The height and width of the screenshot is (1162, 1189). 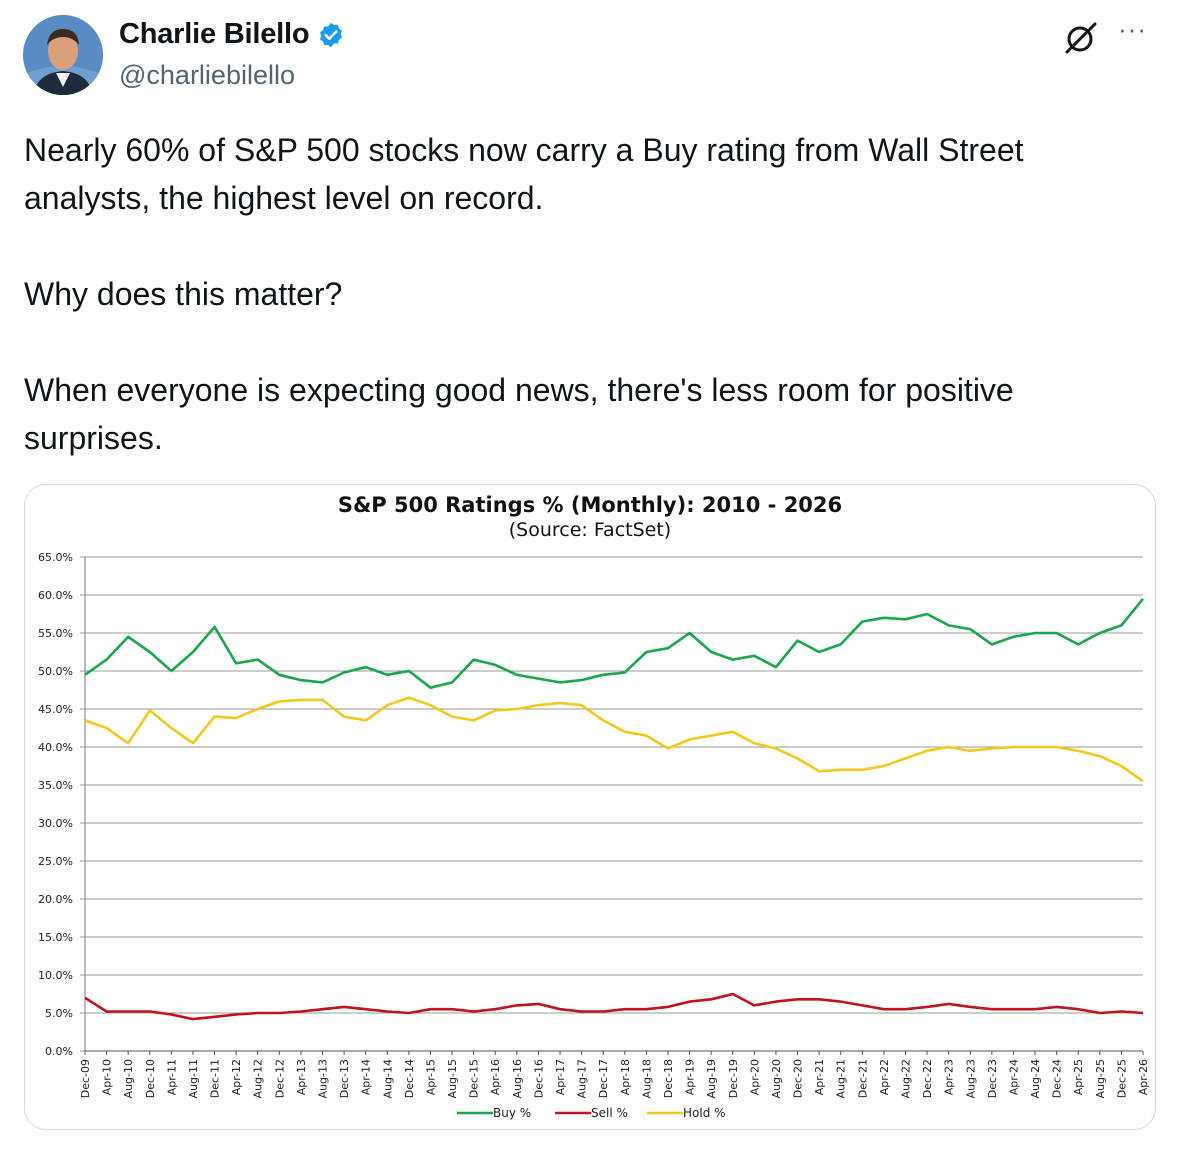 I want to click on x-tick-label: Aug-18, so click(x=646, y=1078).